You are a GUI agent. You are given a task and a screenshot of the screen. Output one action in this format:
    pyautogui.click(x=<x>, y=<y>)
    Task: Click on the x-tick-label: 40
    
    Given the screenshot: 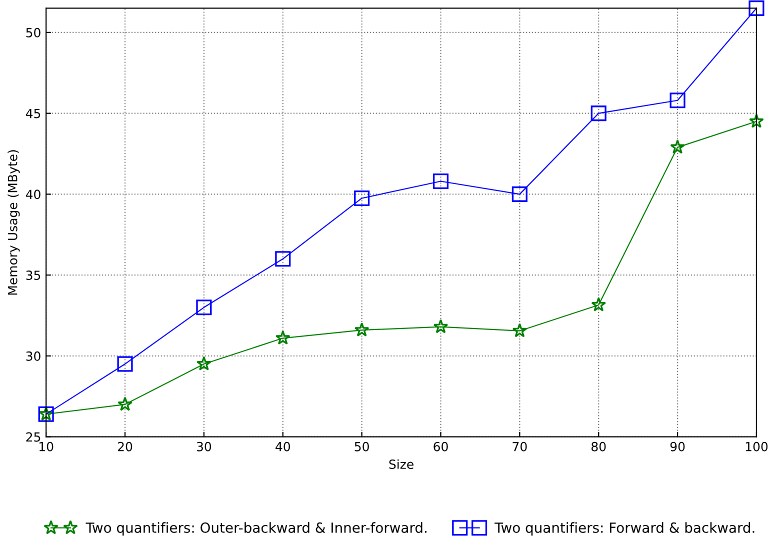 What is the action you would take?
    pyautogui.click(x=283, y=447)
    